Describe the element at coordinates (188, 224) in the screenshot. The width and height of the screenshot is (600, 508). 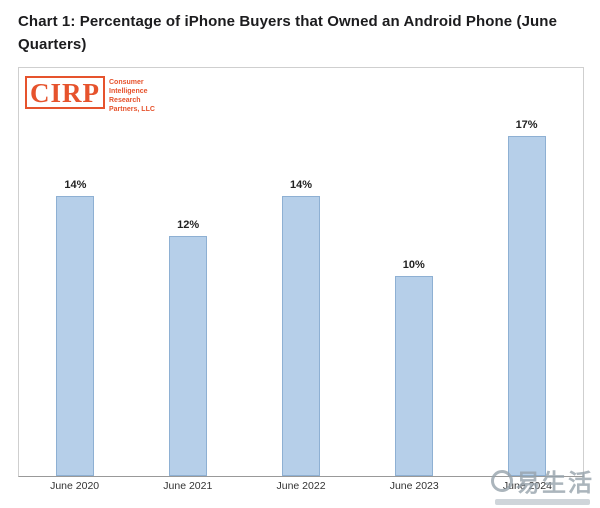
I see `bar-value-label: 12%` at that location.